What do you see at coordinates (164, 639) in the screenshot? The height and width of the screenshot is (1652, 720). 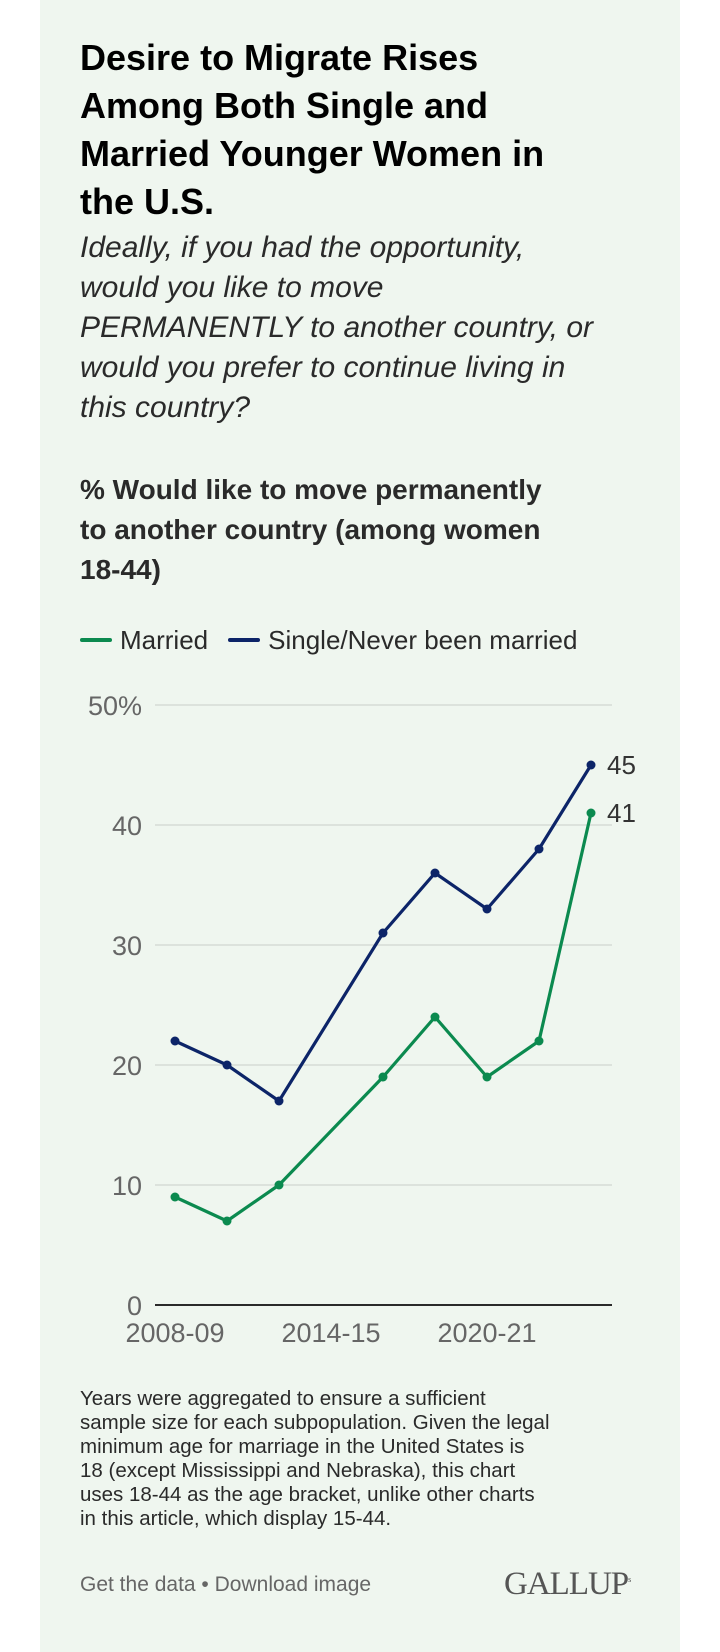 I see `legend-label: Married` at bounding box center [164, 639].